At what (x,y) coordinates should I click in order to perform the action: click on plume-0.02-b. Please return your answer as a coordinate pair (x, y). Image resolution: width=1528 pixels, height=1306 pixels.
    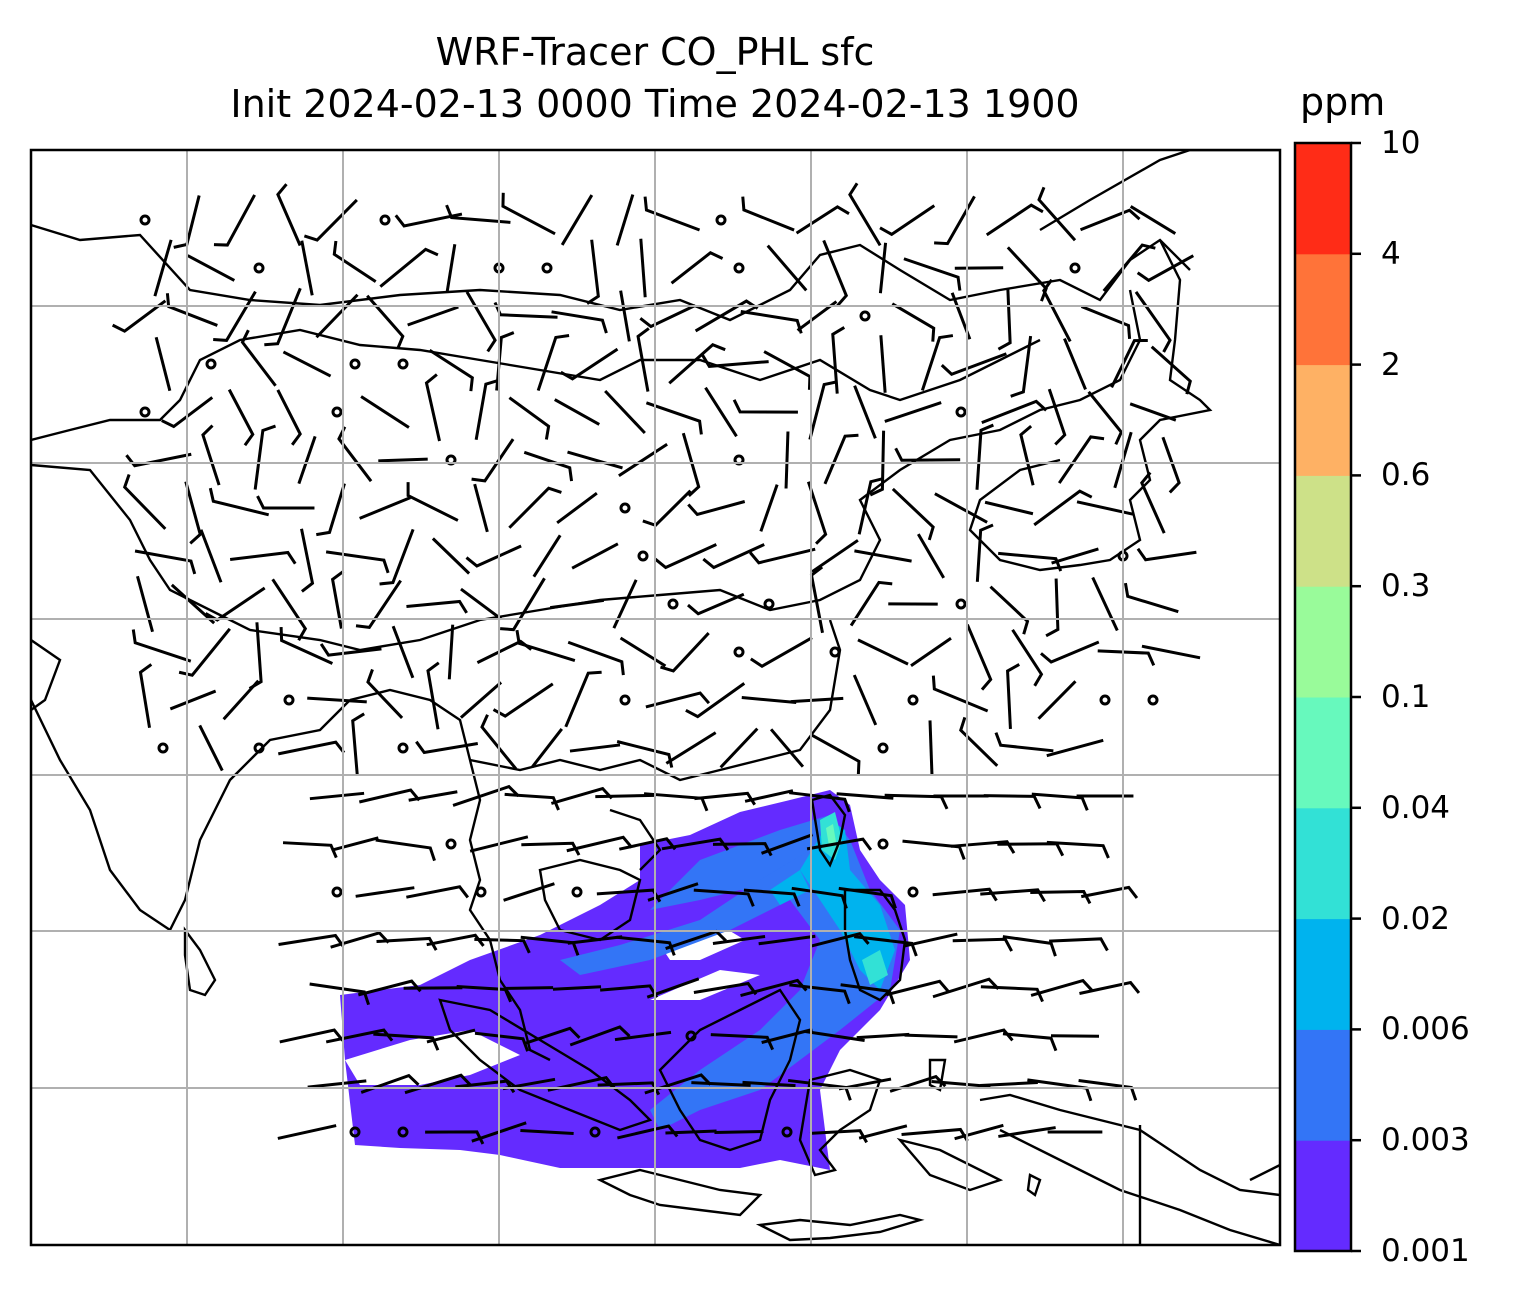
    Looking at the image, I should click on (875, 967).